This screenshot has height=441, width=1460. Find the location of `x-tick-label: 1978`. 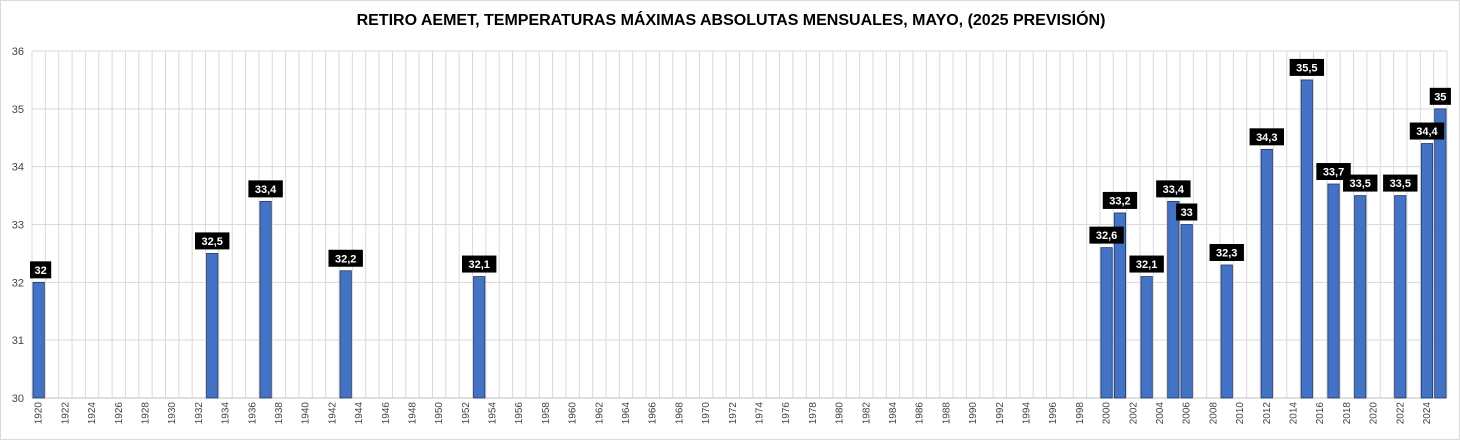

x-tick-label: 1978 is located at coordinates (813, 413).